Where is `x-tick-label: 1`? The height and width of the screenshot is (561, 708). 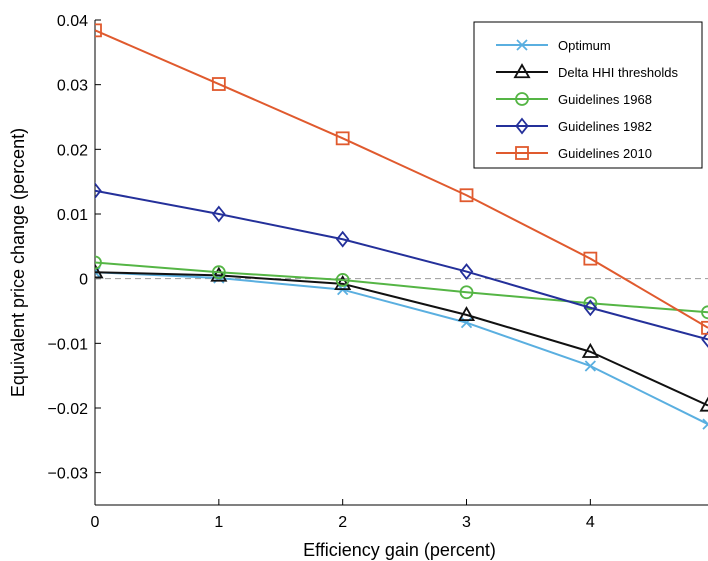
x-tick-label: 1 is located at coordinates (218, 522).